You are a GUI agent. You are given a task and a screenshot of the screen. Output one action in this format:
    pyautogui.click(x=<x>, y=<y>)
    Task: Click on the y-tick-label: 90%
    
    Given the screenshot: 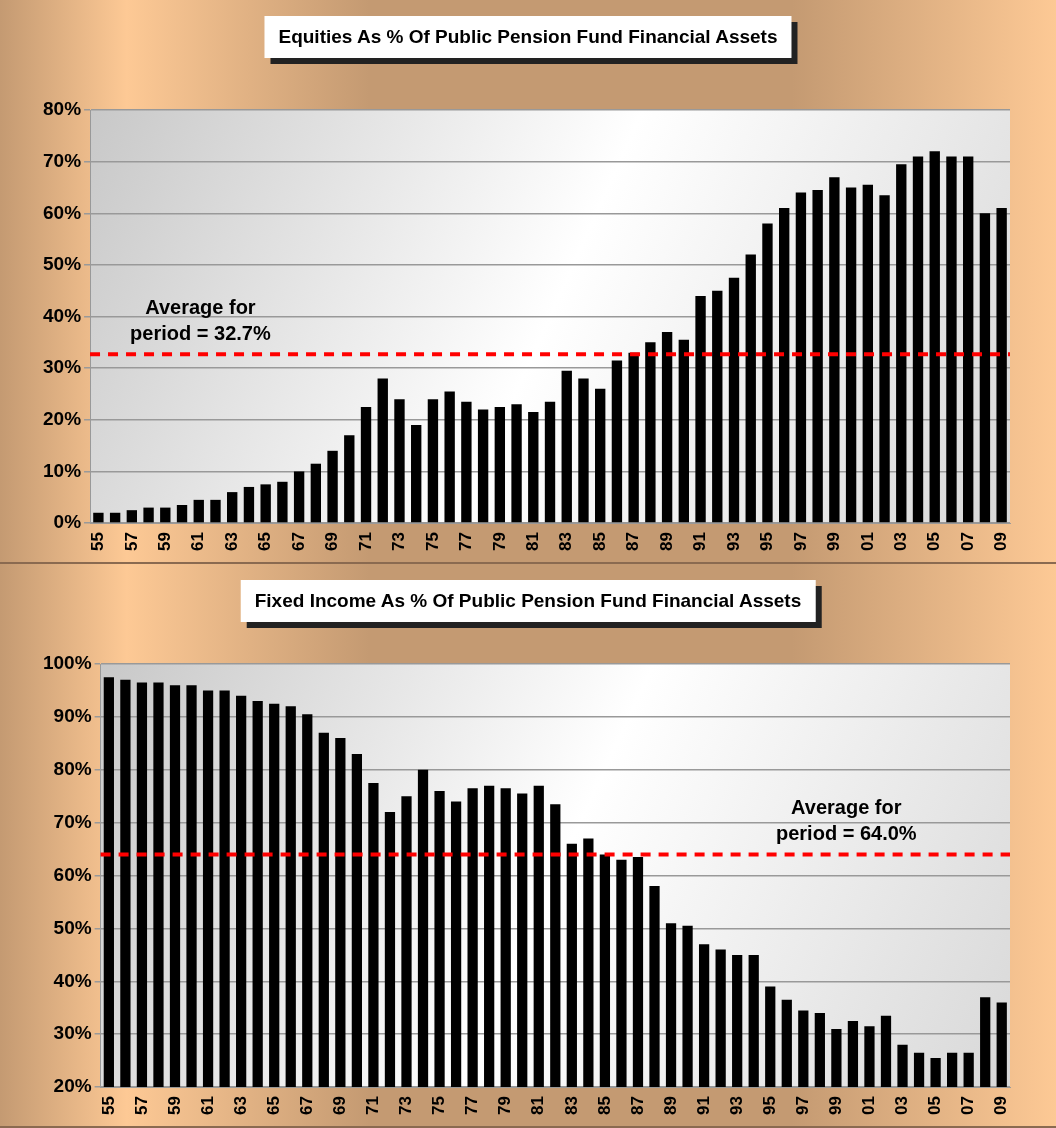 What is the action you would take?
    pyautogui.click(x=72, y=716)
    